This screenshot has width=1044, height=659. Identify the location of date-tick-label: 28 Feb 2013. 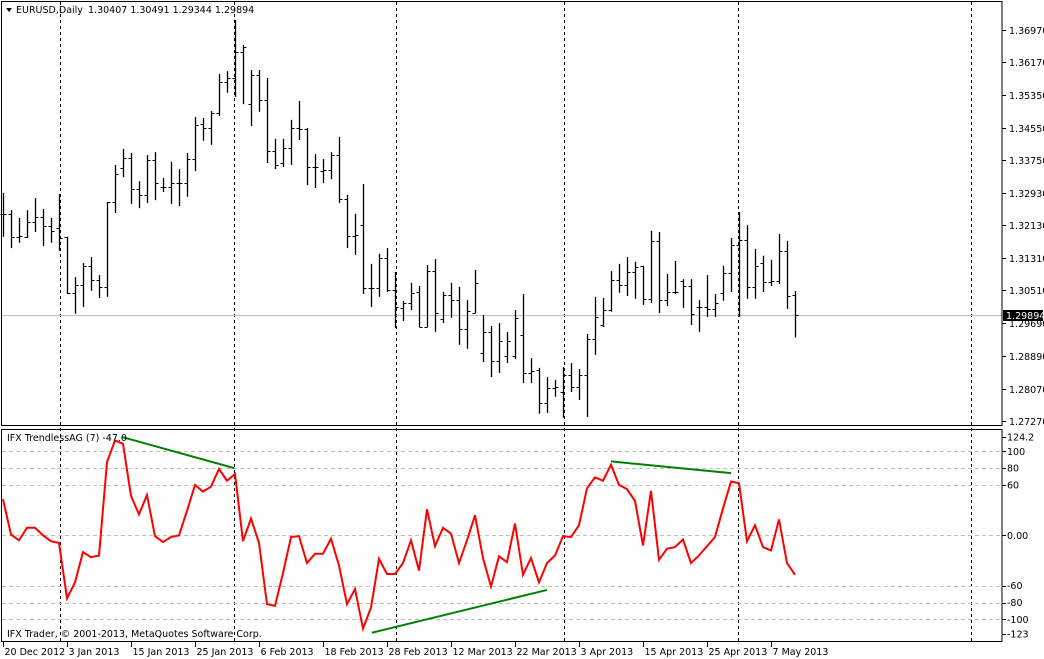
(418, 652).